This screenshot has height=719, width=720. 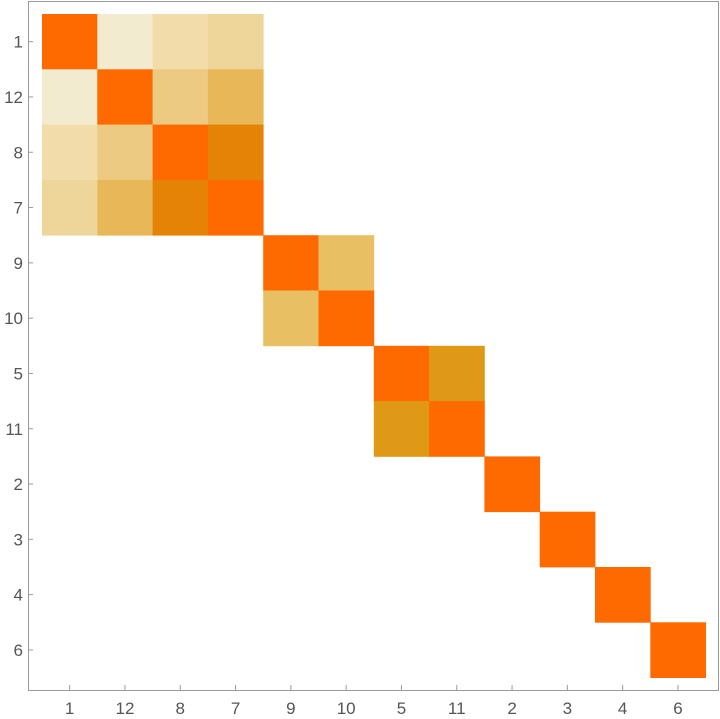 I want to click on x-tick-label: 8, so click(x=180, y=708).